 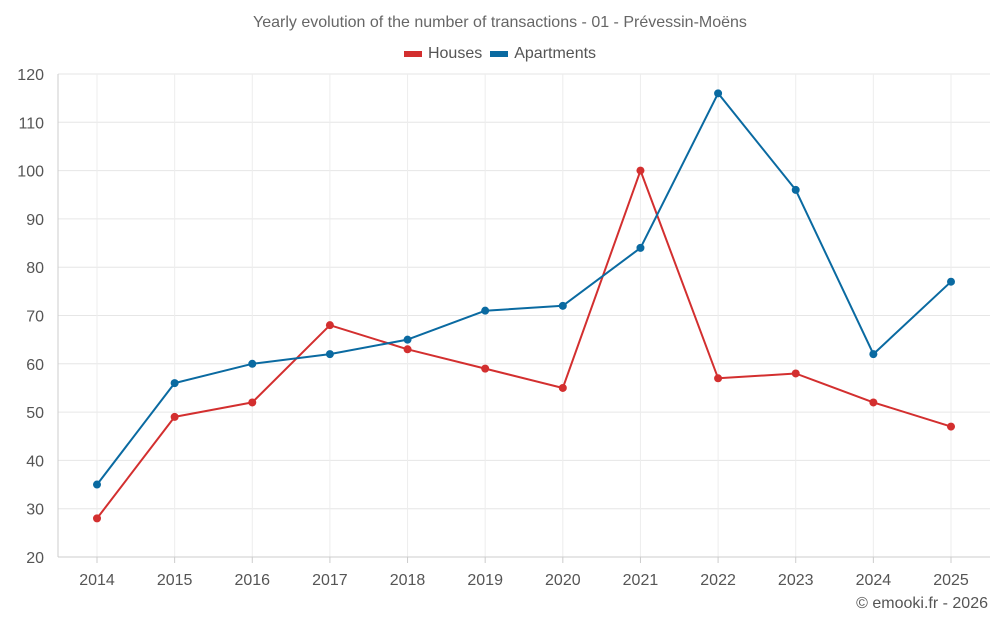 What do you see at coordinates (951, 580) in the screenshot?
I see `x-tick-label: 2025` at bounding box center [951, 580].